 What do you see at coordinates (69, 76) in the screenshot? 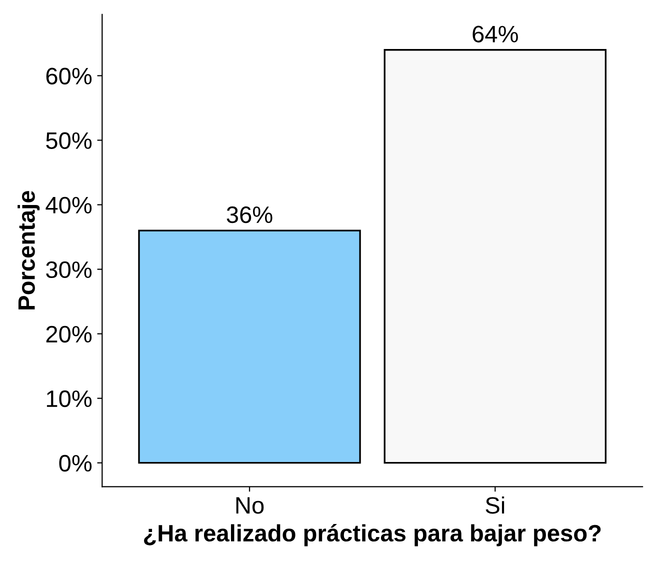
I see `y-tick-label: 60%` at bounding box center [69, 76].